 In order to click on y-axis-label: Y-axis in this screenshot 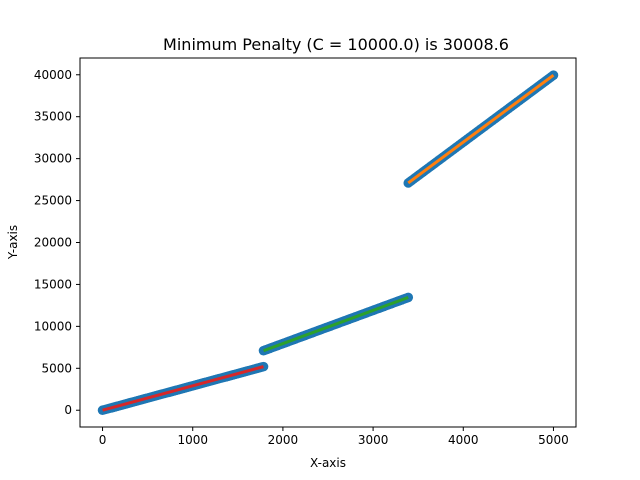, I will do `click(13, 242)`.